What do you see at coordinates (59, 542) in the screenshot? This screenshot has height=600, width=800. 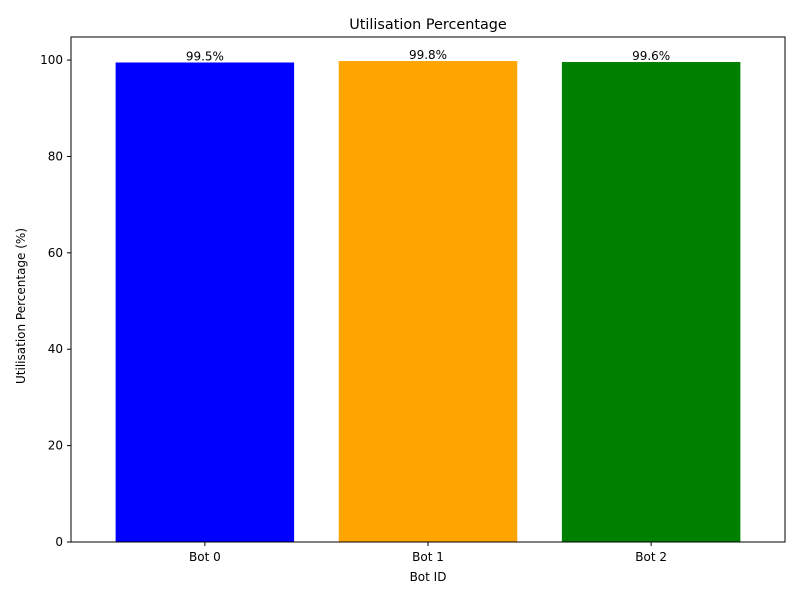 I see `y-tick-label-0: 0` at bounding box center [59, 542].